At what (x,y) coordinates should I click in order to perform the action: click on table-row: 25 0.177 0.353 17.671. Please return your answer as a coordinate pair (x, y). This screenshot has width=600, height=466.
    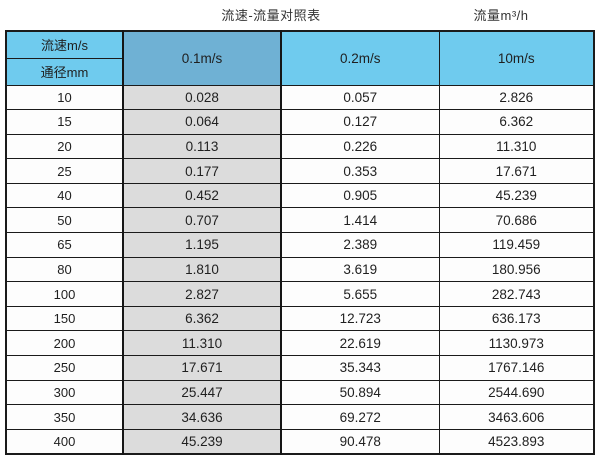
    Looking at the image, I should click on (300, 171).